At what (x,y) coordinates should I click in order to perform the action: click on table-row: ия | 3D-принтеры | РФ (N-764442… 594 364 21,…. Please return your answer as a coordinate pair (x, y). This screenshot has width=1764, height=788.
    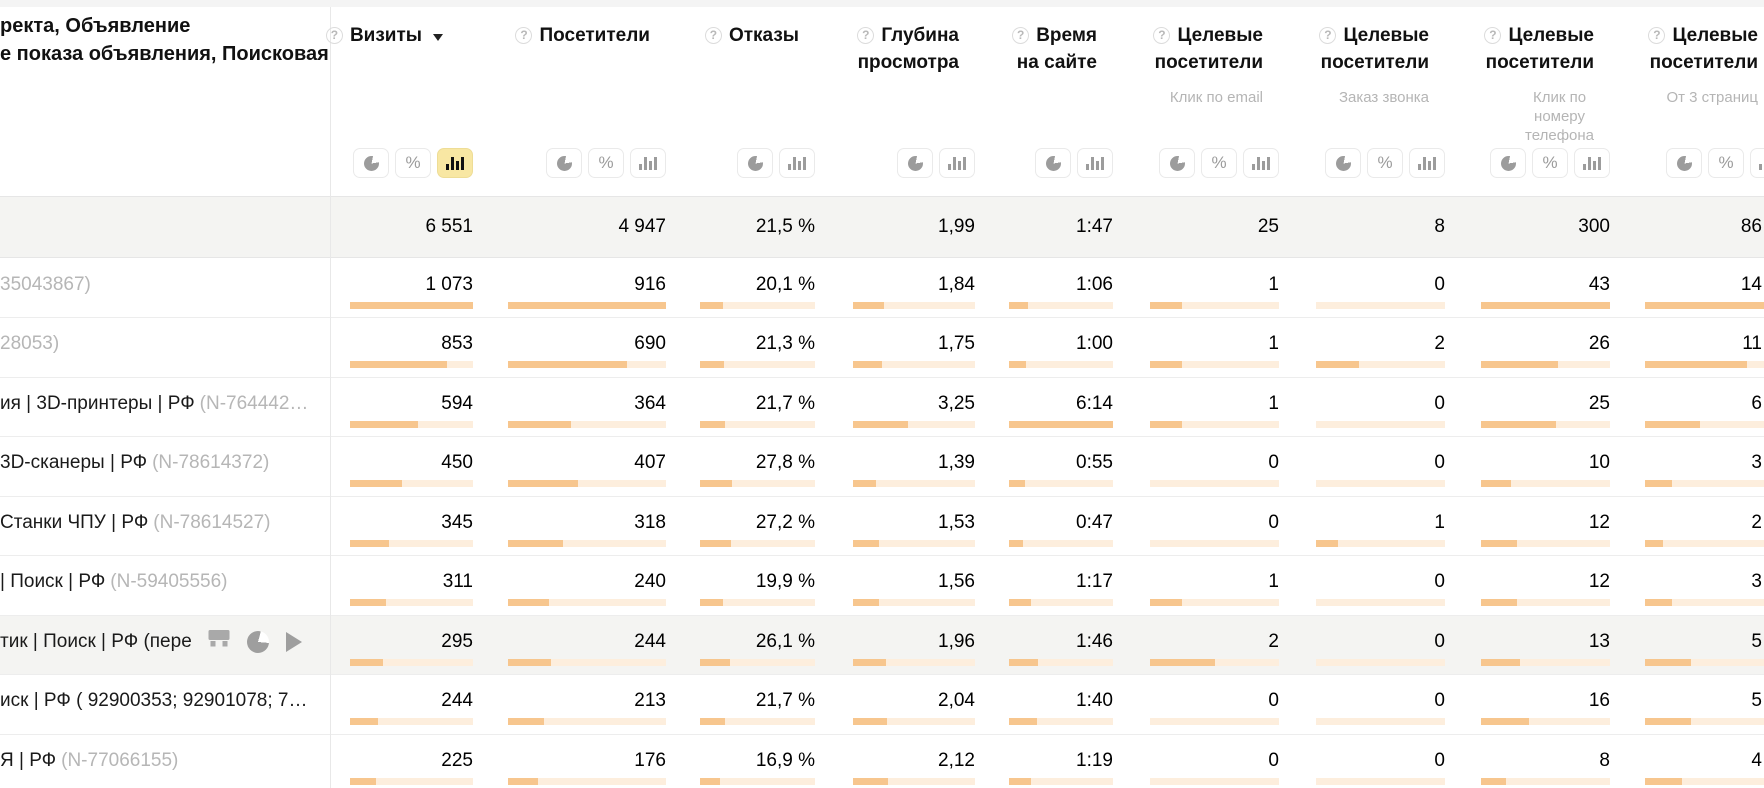
    Looking at the image, I should click on (882, 407).